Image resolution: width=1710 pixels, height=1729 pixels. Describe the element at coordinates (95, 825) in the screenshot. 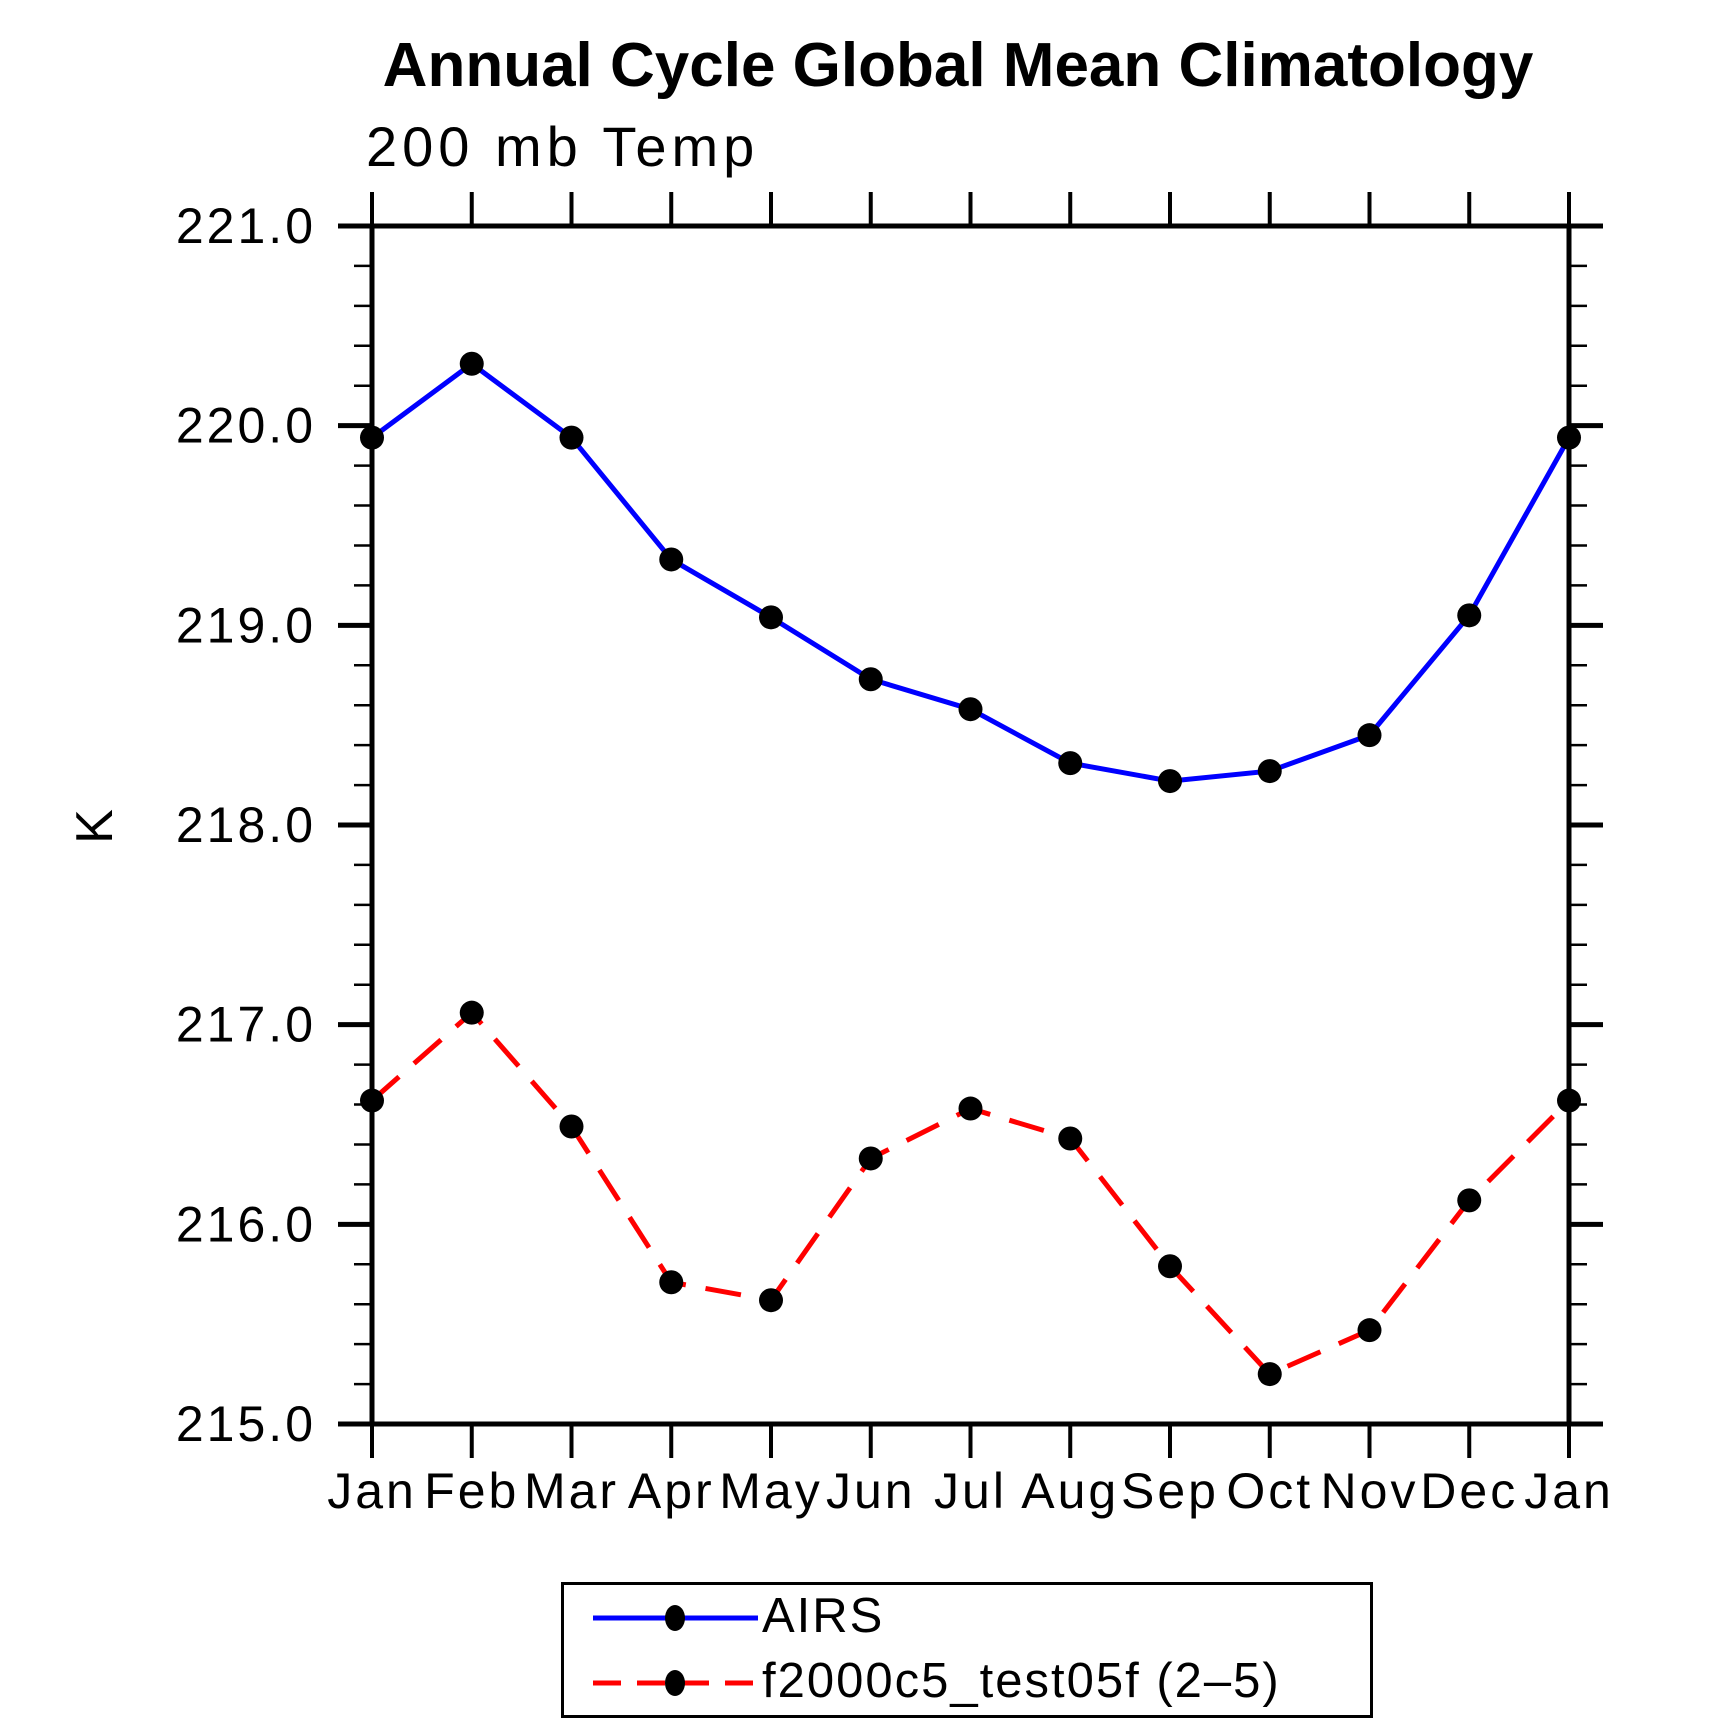

I see `y-axis-title: K` at that location.